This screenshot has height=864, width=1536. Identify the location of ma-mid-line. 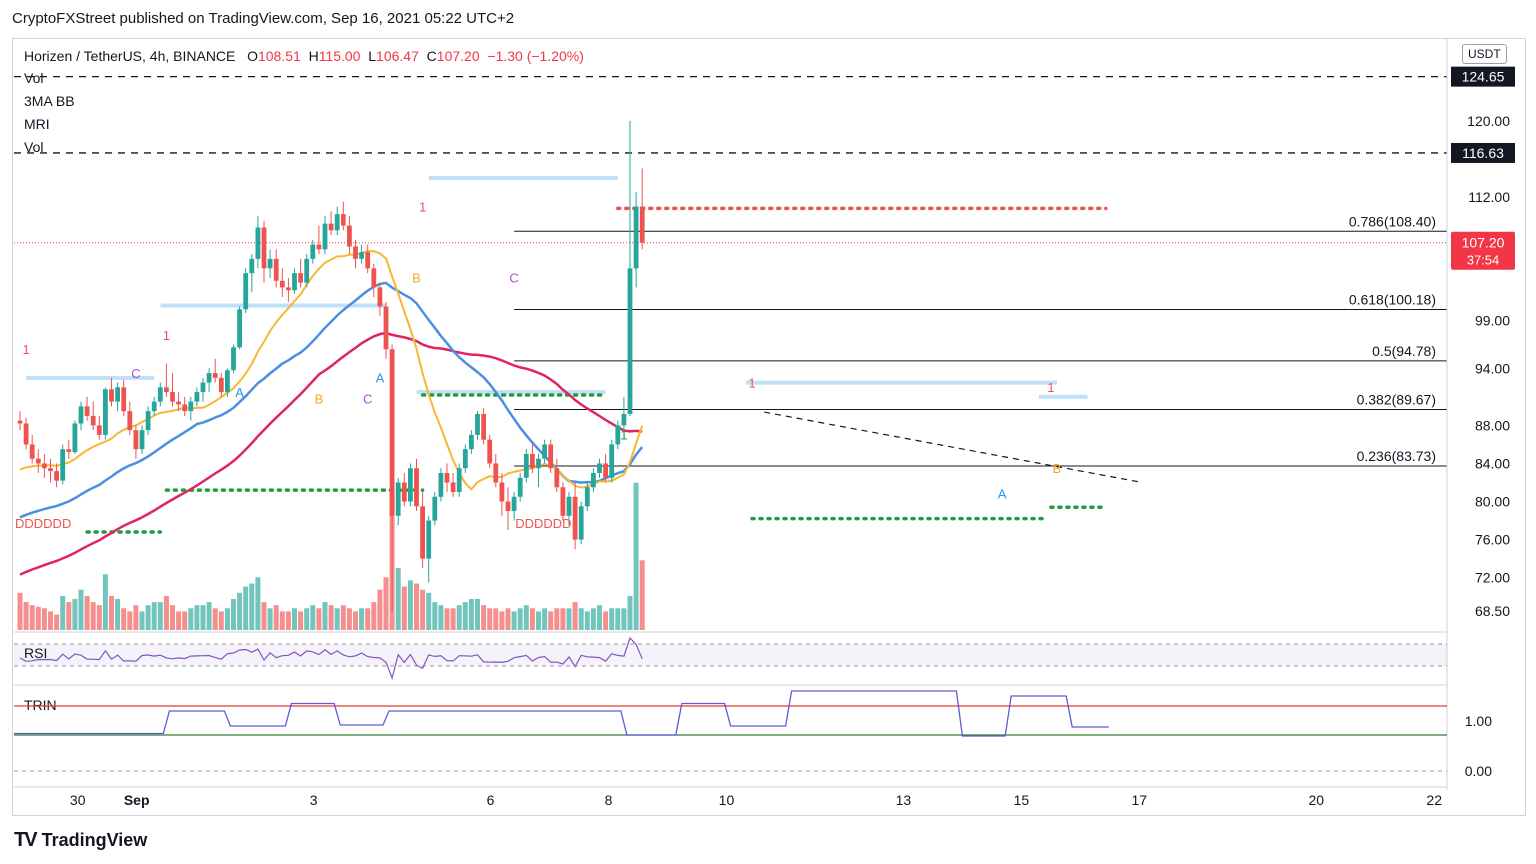
(331, 400).